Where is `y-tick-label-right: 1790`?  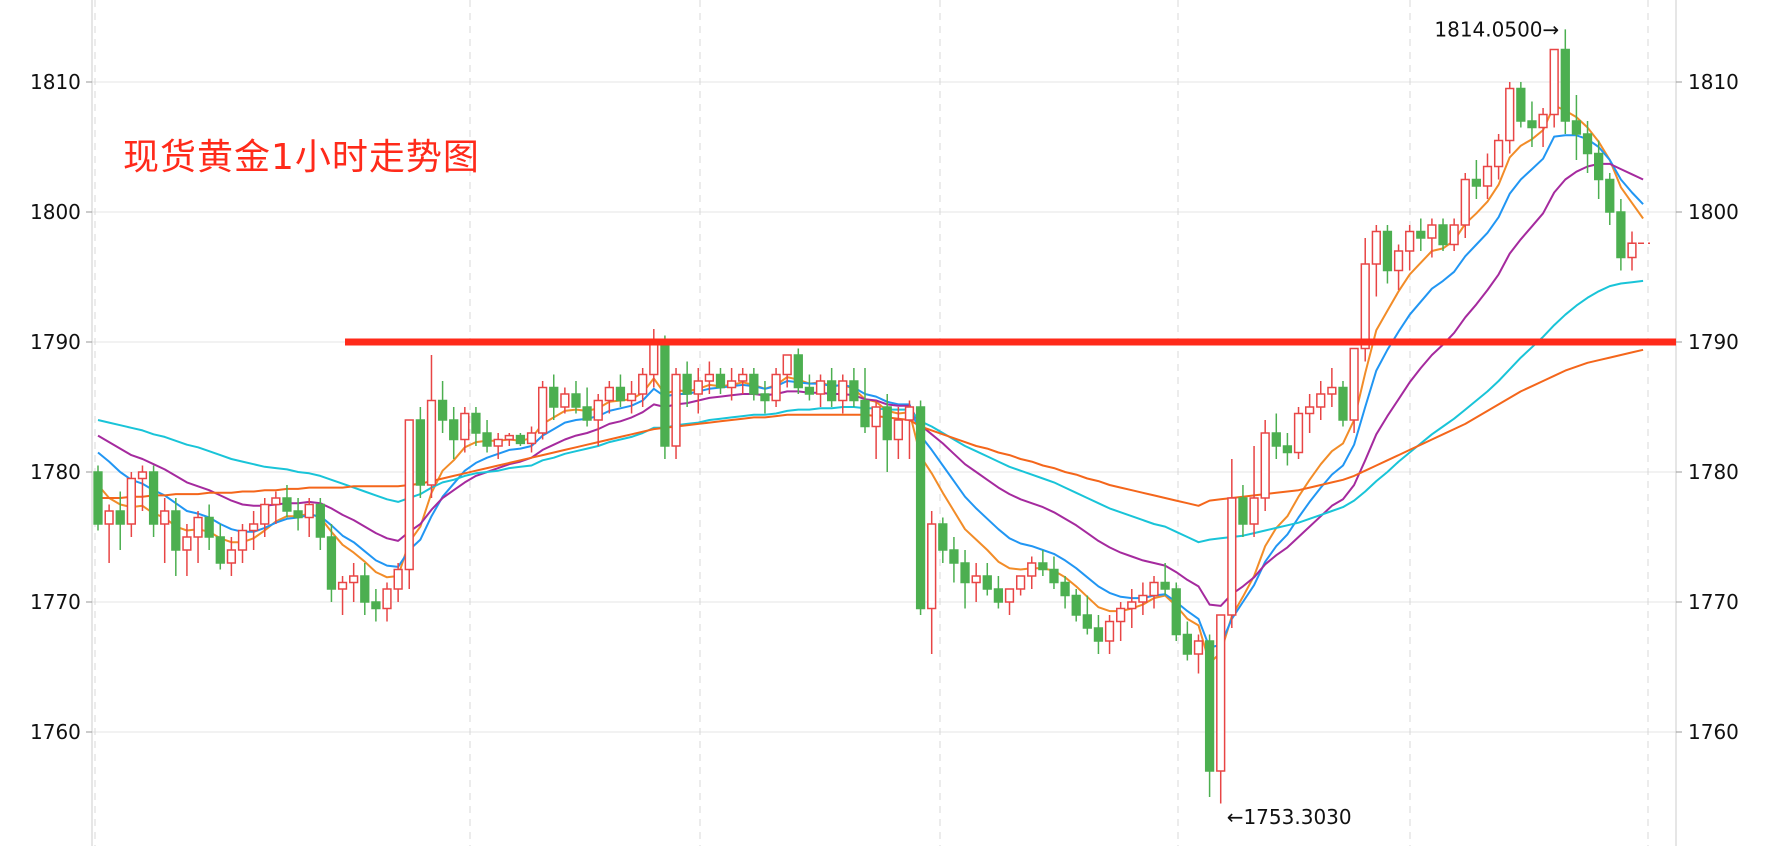
y-tick-label-right: 1790 is located at coordinates (1713, 342).